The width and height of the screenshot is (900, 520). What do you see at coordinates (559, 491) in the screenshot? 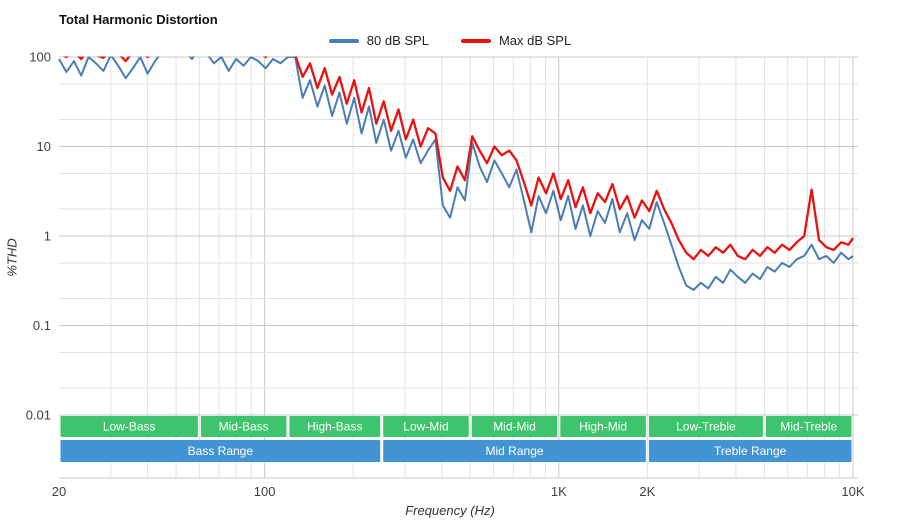
I see `x-tick-label: 1K` at bounding box center [559, 491].